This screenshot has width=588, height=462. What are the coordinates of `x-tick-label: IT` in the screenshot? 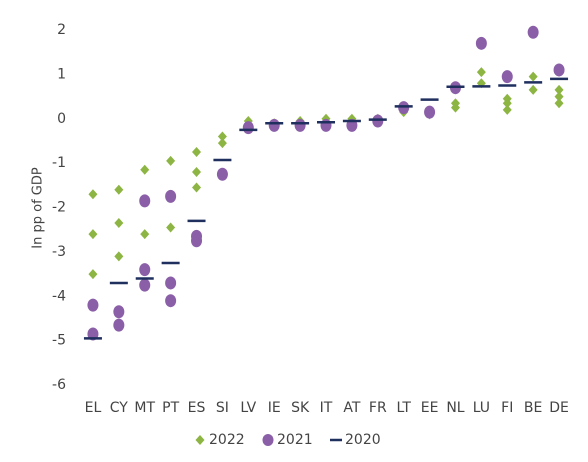 It's located at (326, 408).